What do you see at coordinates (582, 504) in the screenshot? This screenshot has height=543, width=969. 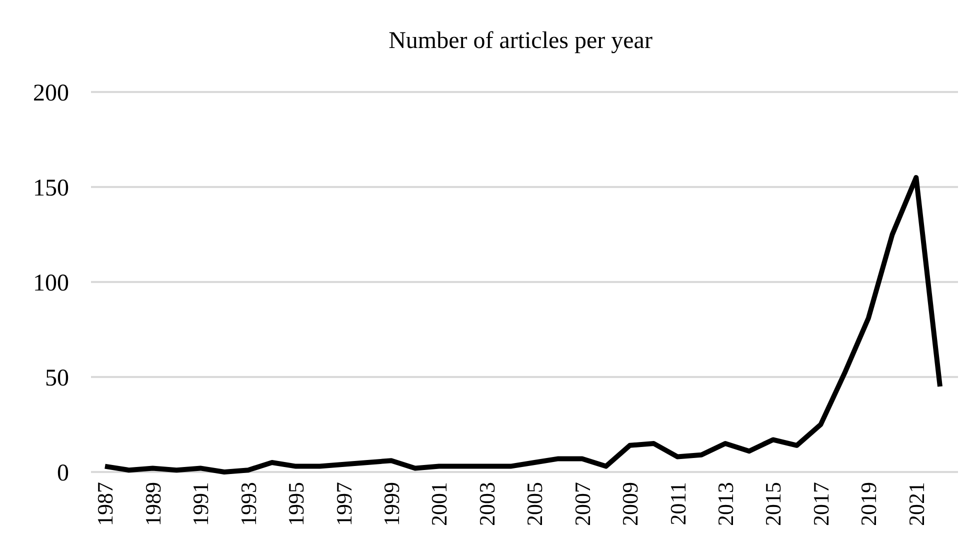 I see `x-tick-label: 2007` at bounding box center [582, 504].